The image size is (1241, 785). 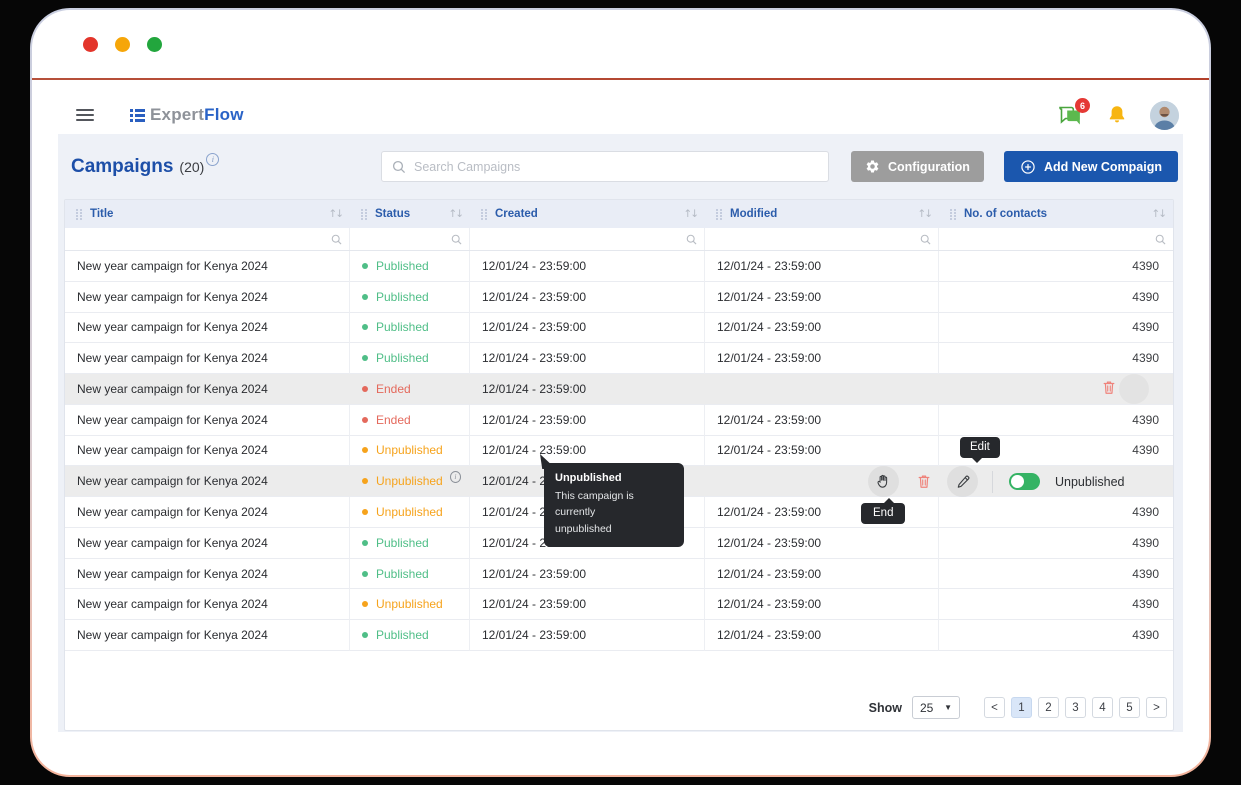 I want to click on end-campaign-button, so click(x=883, y=482).